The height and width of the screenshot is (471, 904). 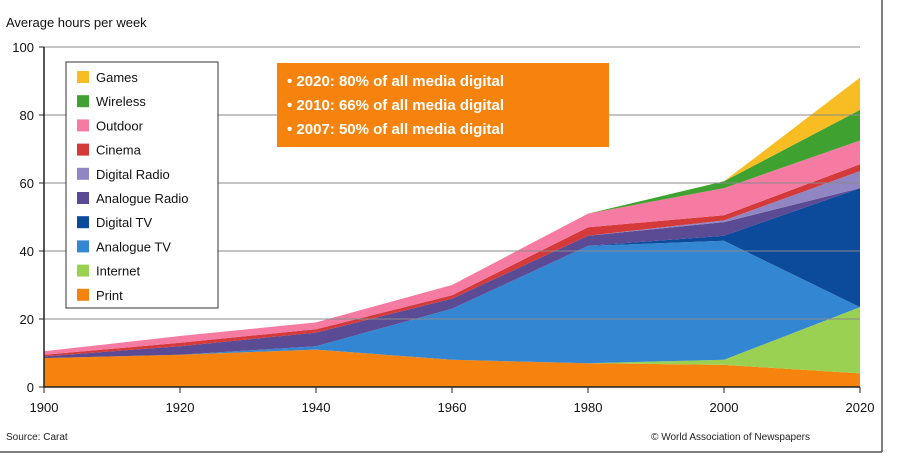 I want to click on legend-swatch-cinema, so click(x=83, y=149).